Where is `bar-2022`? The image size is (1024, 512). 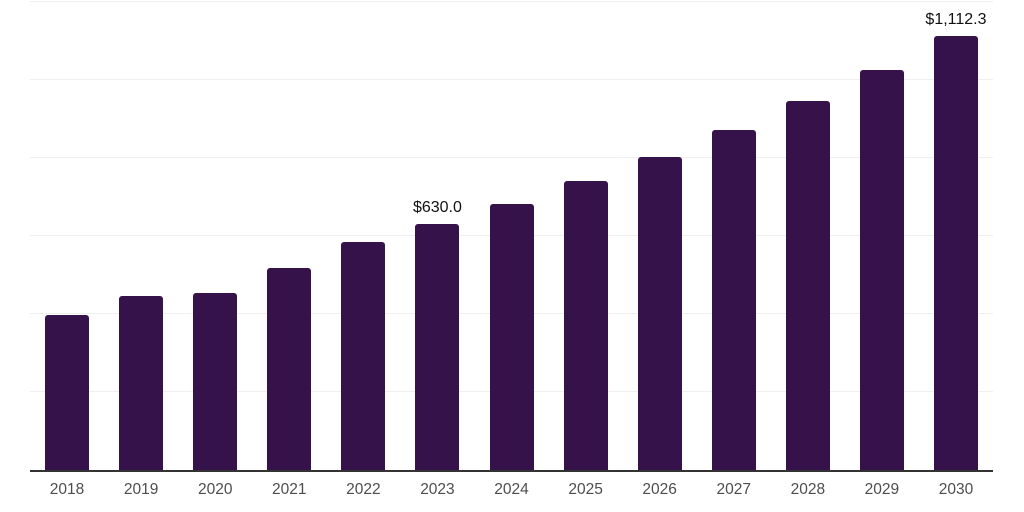 bar-2022 is located at coordinates (363, 355).